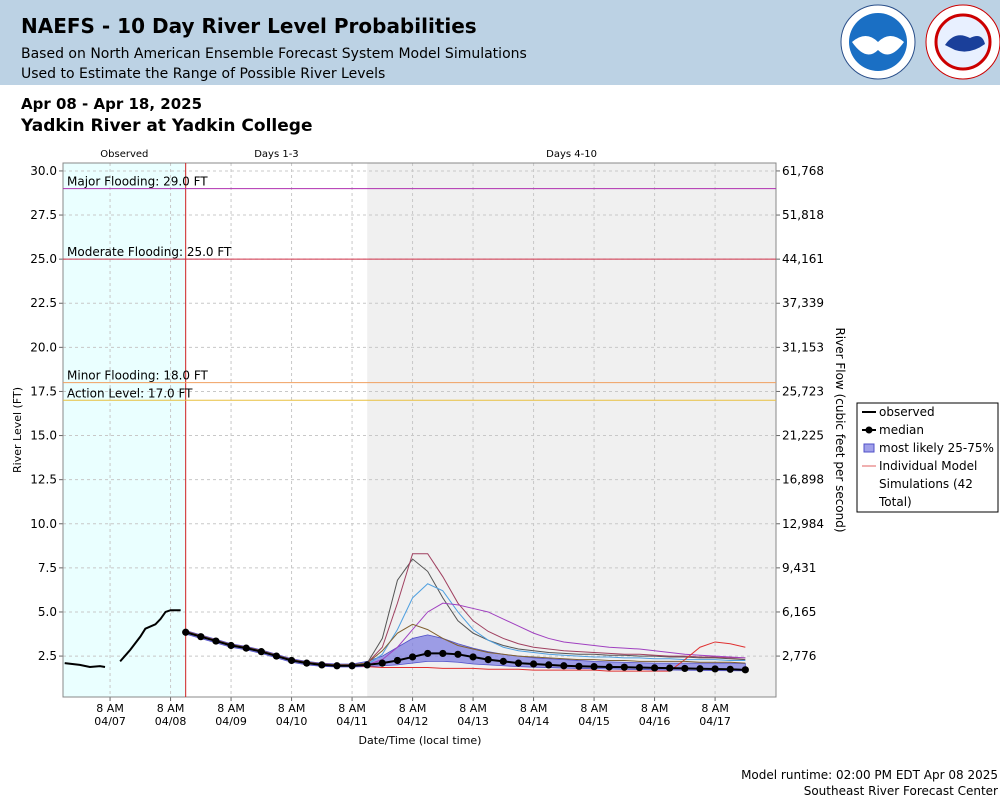 This screenshot has height=800, width=1000. Describe the element at coordinates (901, 791) in the screenshot. I see `footer: Southeast River Forecast Center` at that location.